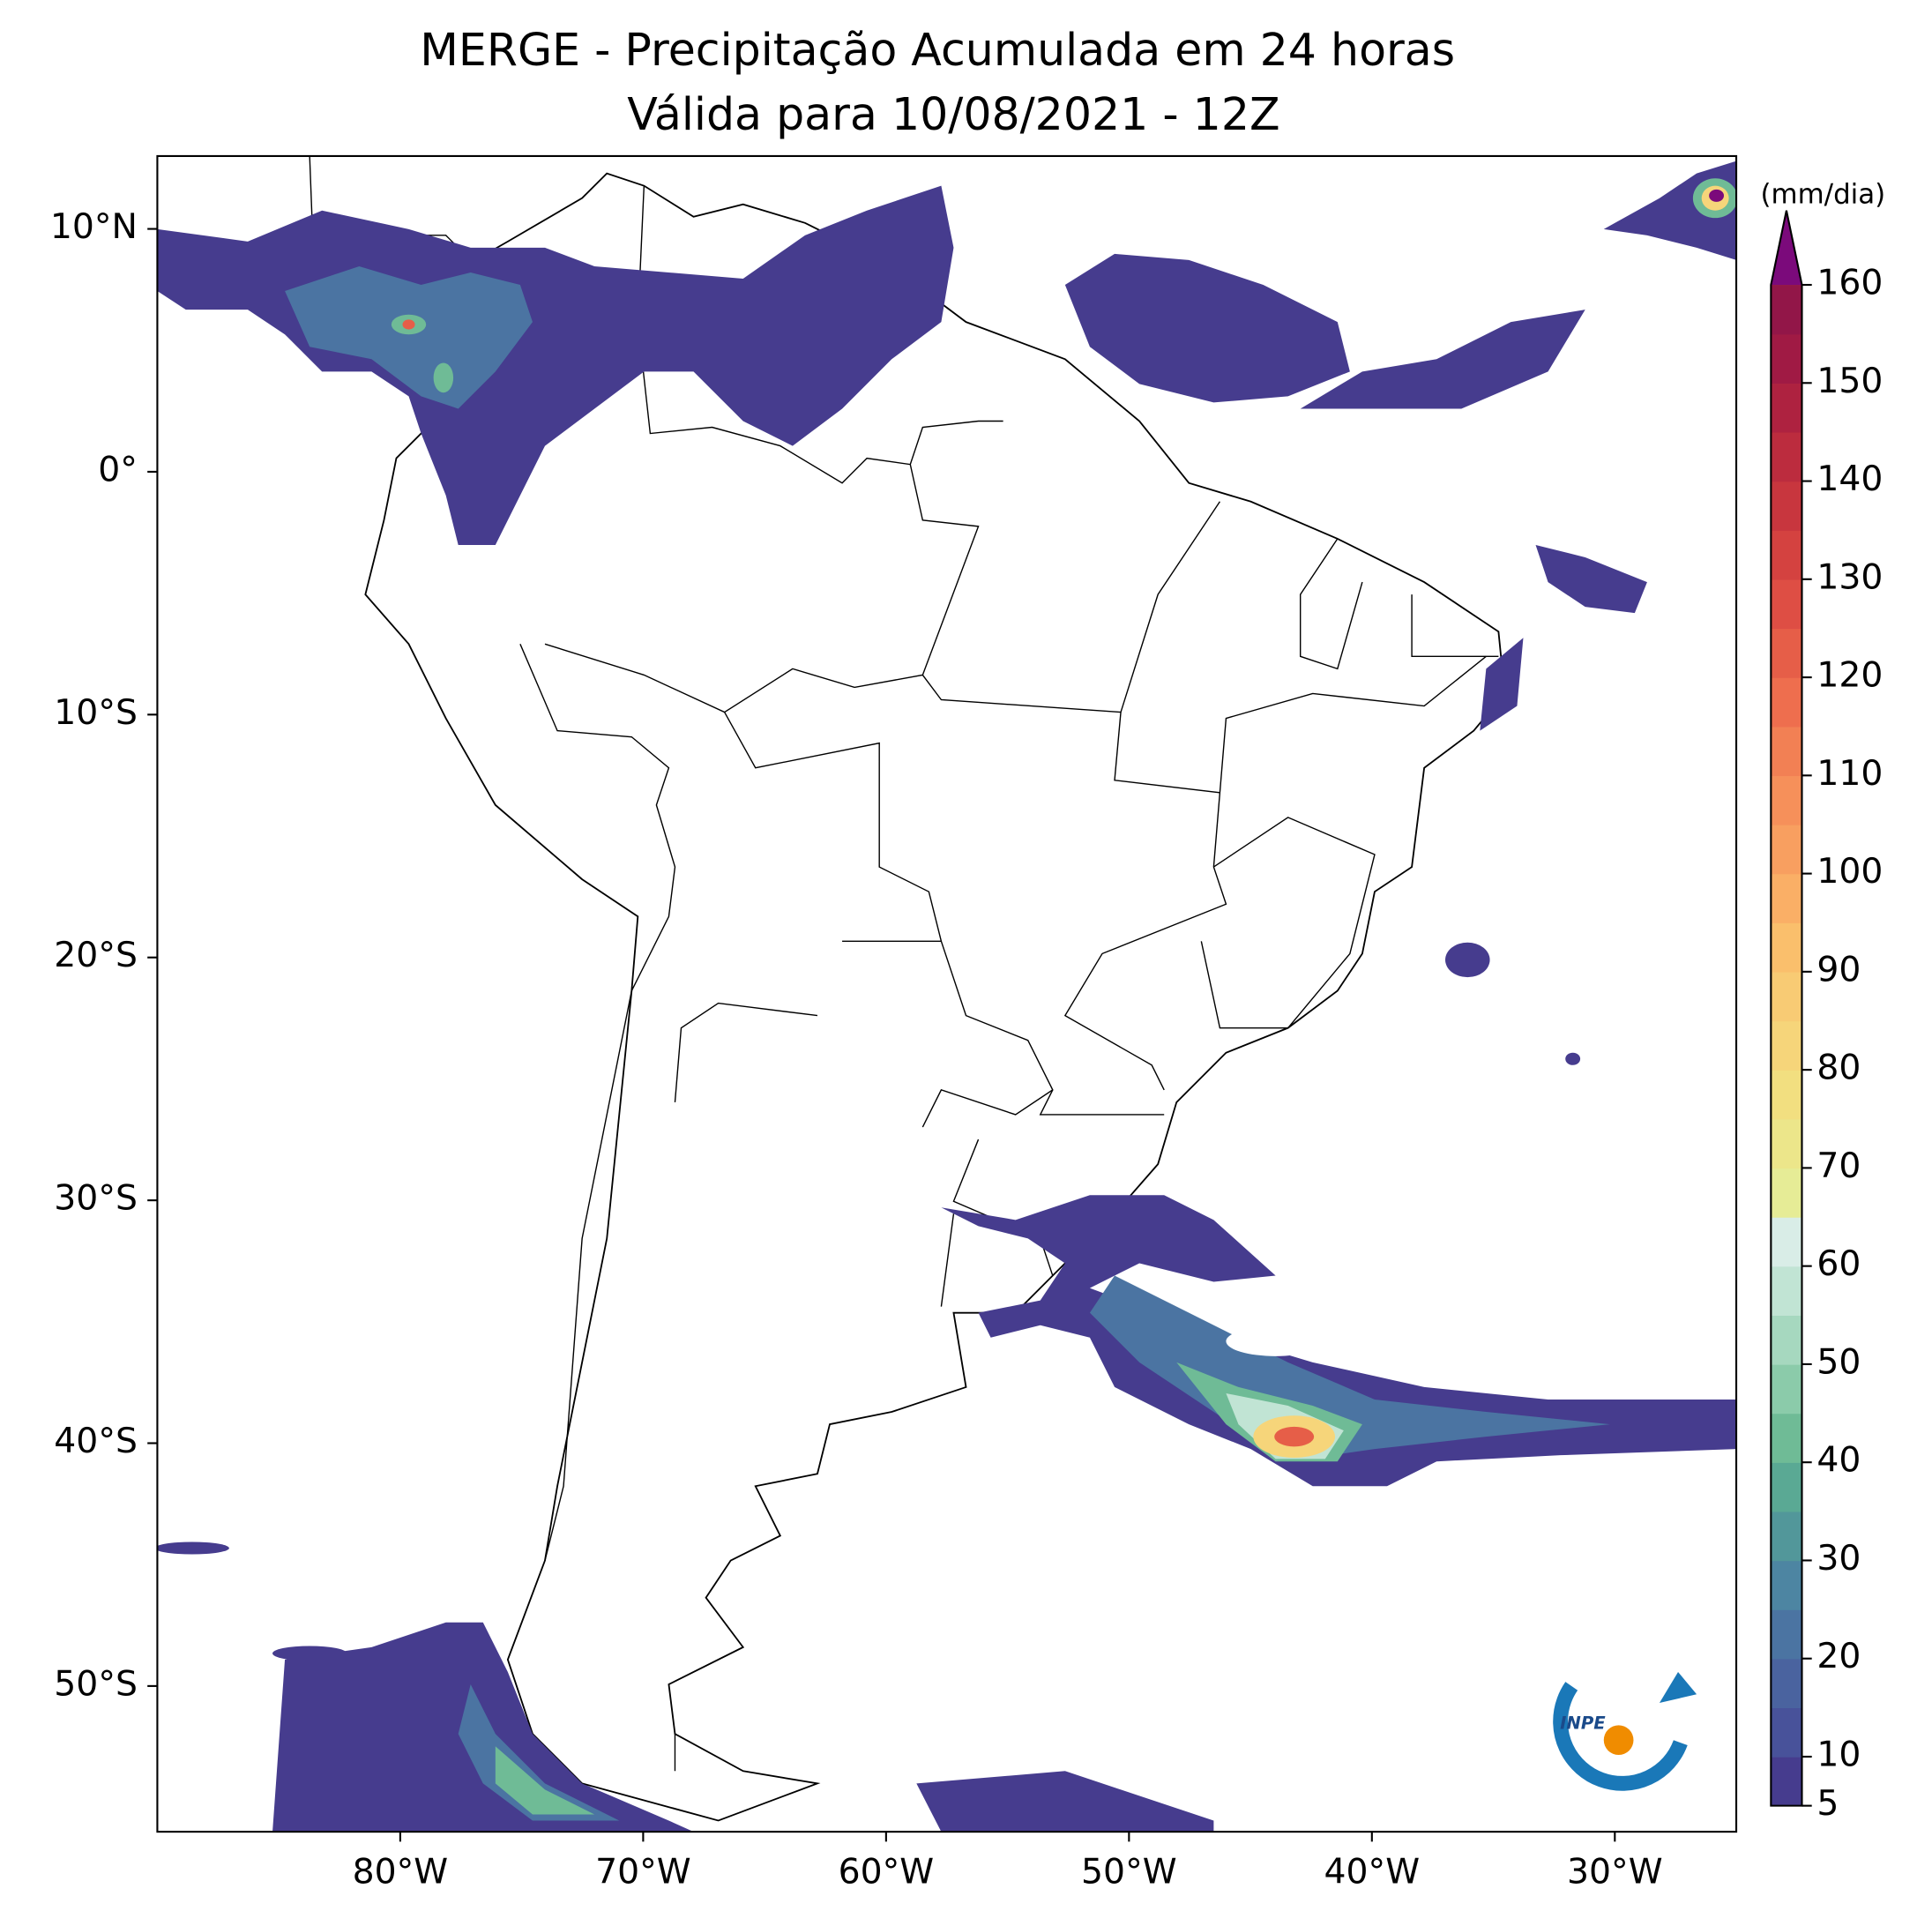 This screenshot has height=1911, width=1932. I want to click on colorbar-tick-label: 140, so click(1849, 479).